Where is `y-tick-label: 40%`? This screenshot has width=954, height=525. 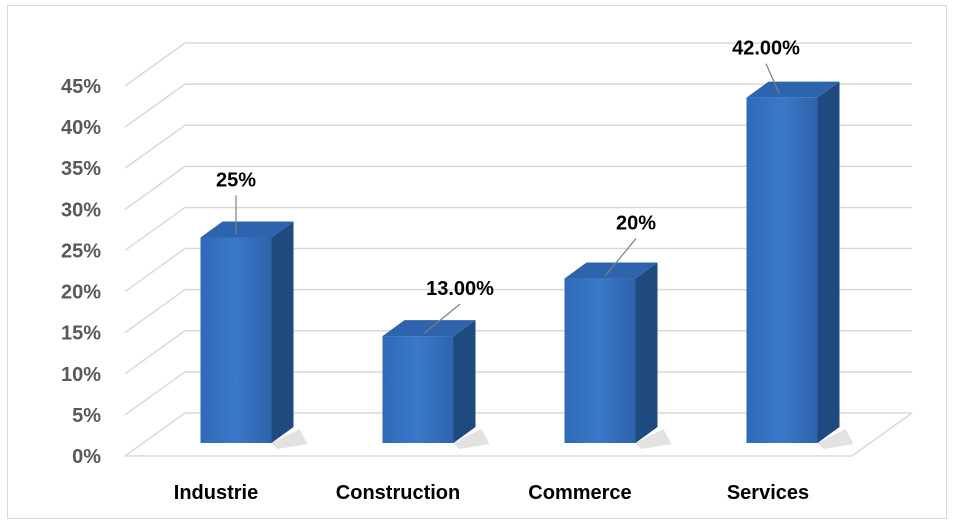
y-tick-label: 40% is located at coordinates (81, 128).